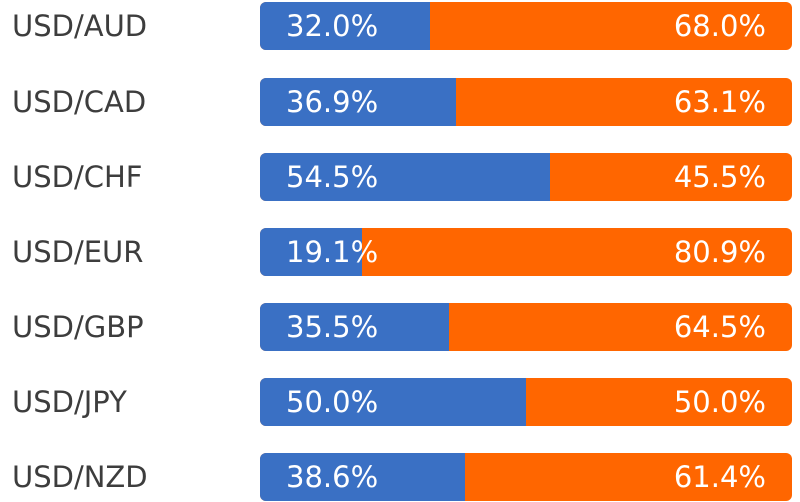 Image resolution: width=800 pixels, height=502 pixels. What do you see at coordinates (332, 26) in the screenshot?
I see `value-label-long-usd-aud: 32.0%` at bounding box center [332, 26].